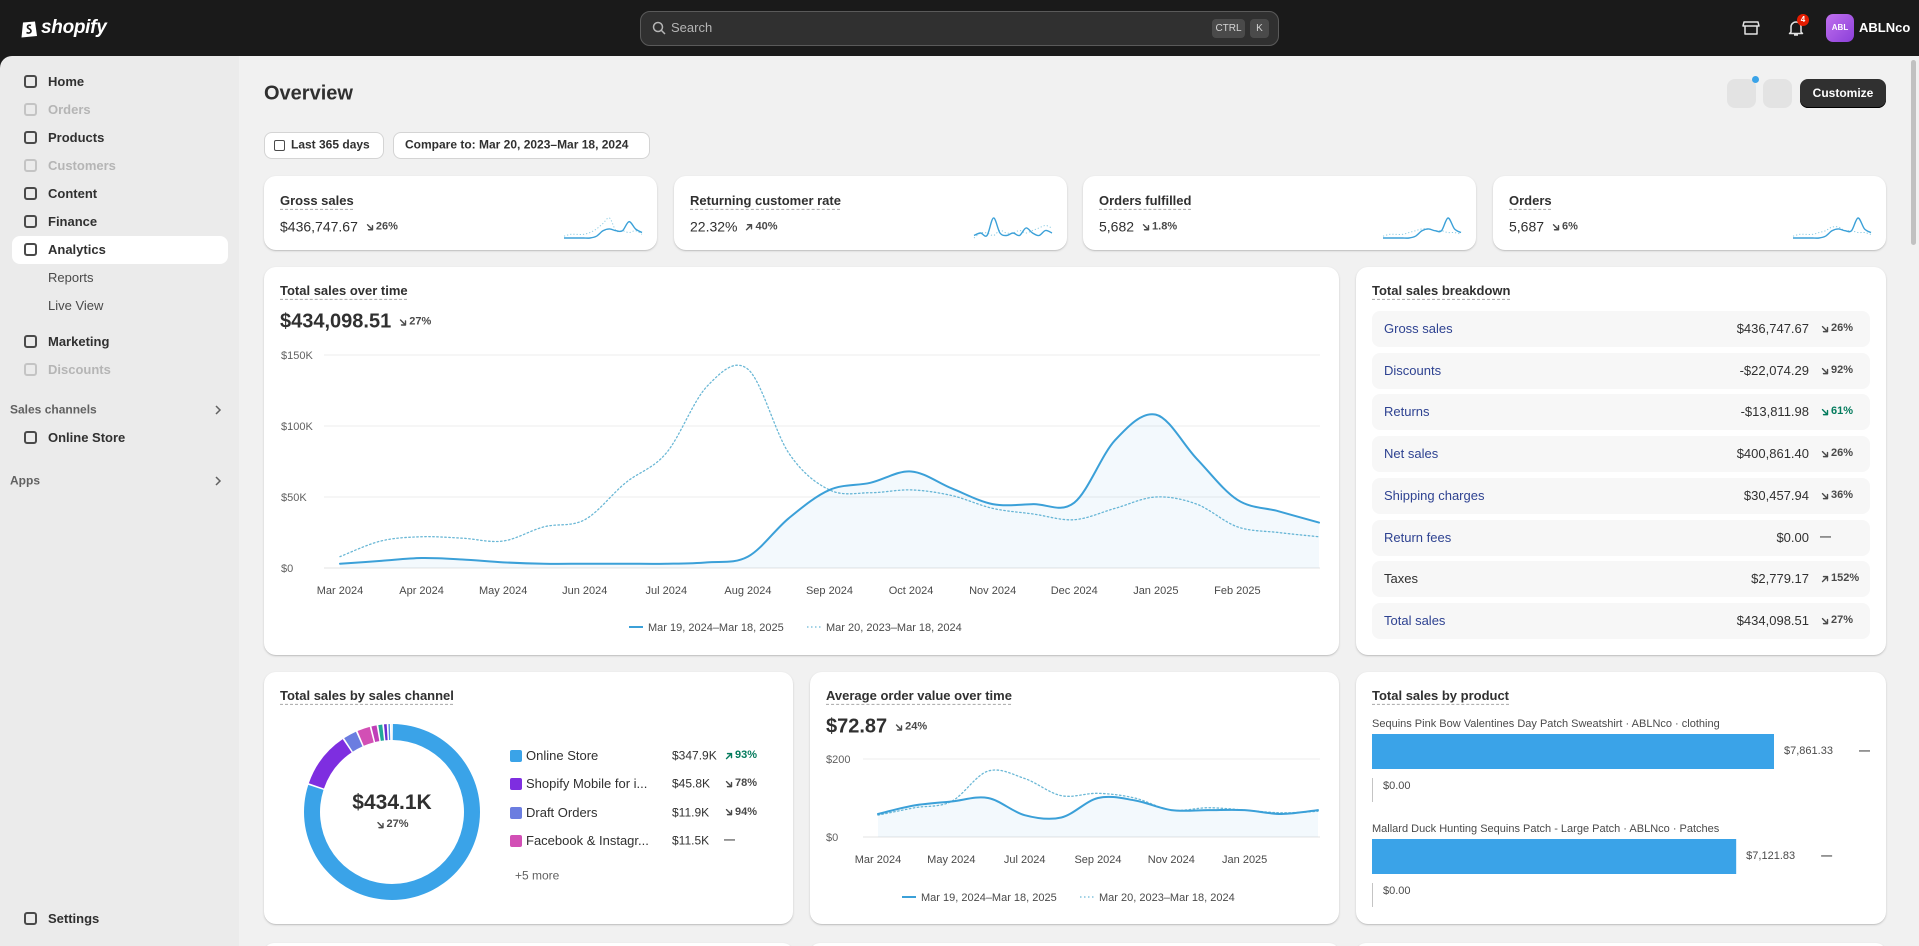 The height and width of the screenshot is (946, 1919). I want to click on change-value: 94%, so click(746, 811).